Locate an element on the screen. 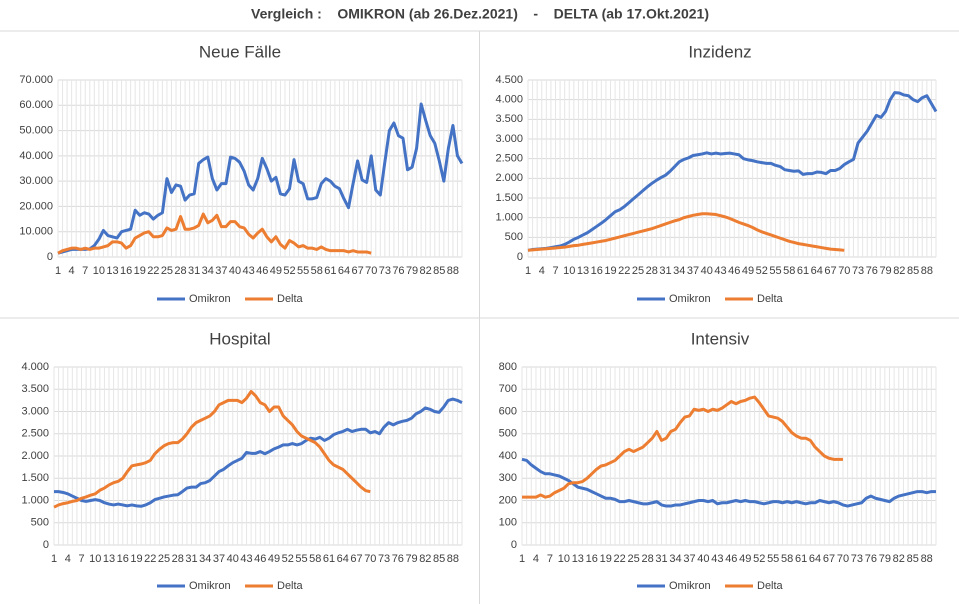 This screenshot has height=604, width=959. y-tick-label: 10.000 is located at coordinates (36, 232).